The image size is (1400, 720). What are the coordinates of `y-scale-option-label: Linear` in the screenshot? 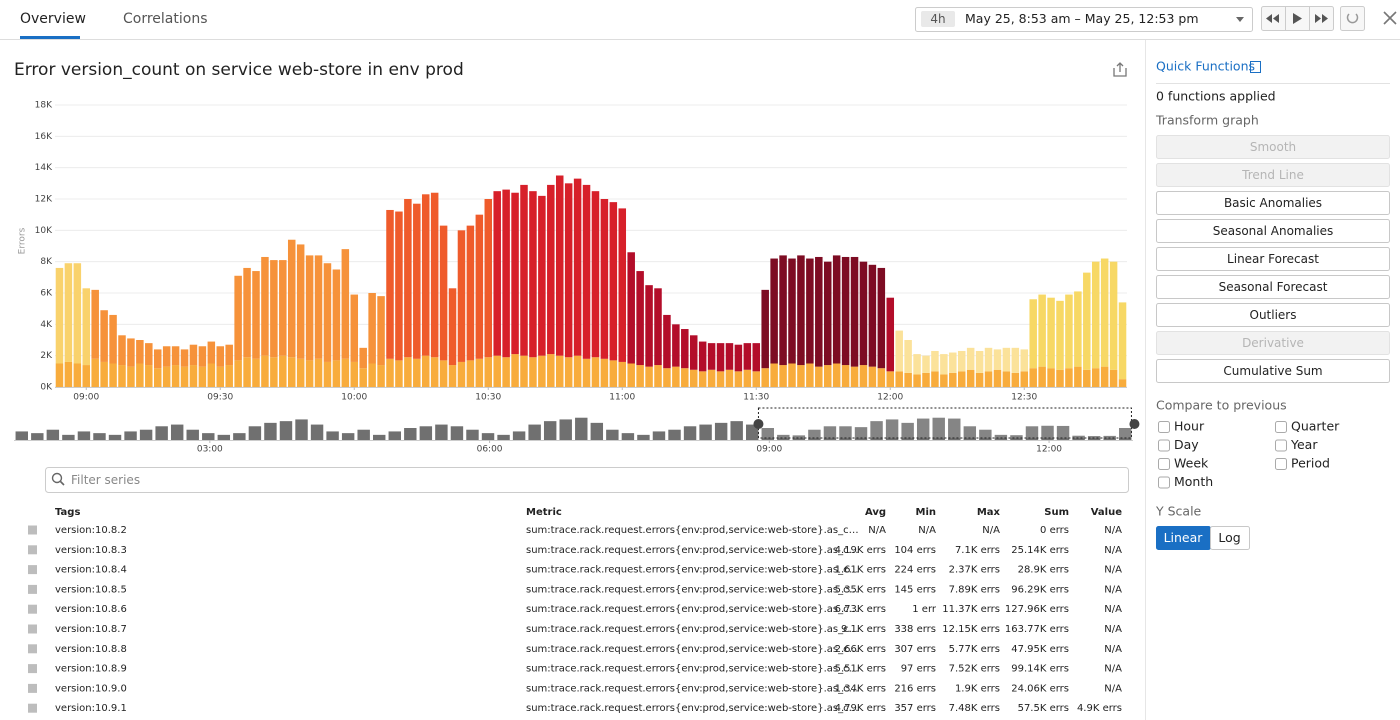 It's located at (1184, 537).